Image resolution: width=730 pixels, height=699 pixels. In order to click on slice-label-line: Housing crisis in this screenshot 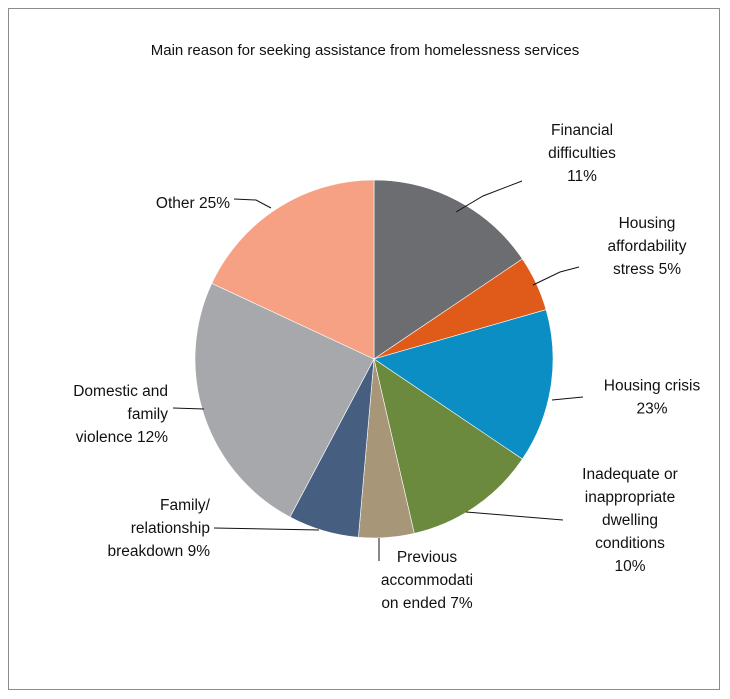, I will do `click(652, 386)`.